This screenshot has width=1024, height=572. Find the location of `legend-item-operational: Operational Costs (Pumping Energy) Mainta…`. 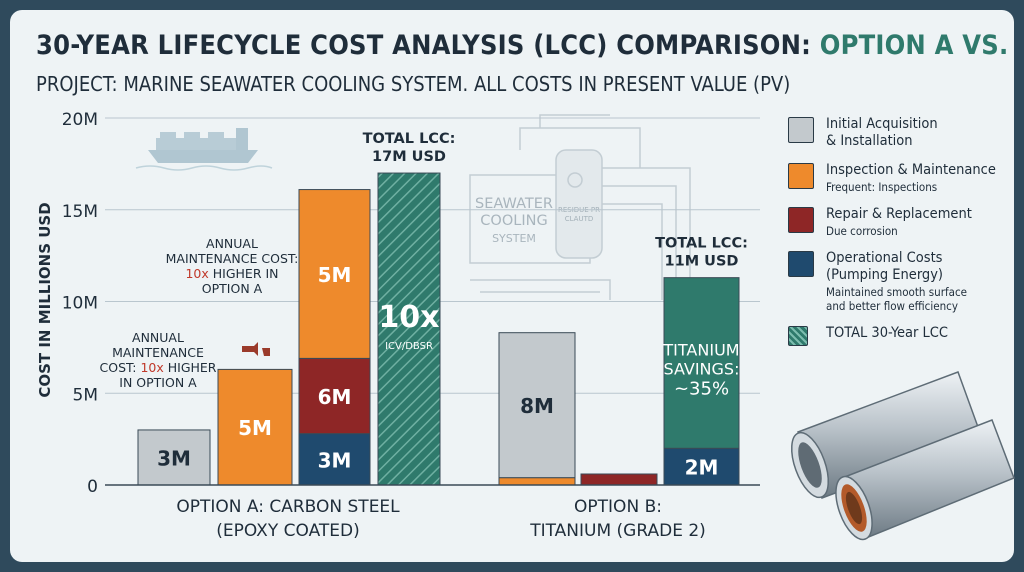

legend-item-operational: Operational Costs (Pumping Energy) Mainta… is located at coordinates (893, 281).